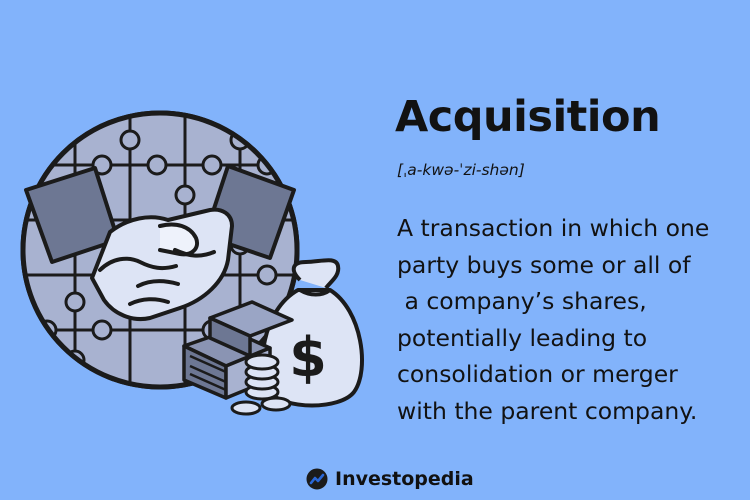  I want to click on brand-name: Investopedia, so click(404, 479).